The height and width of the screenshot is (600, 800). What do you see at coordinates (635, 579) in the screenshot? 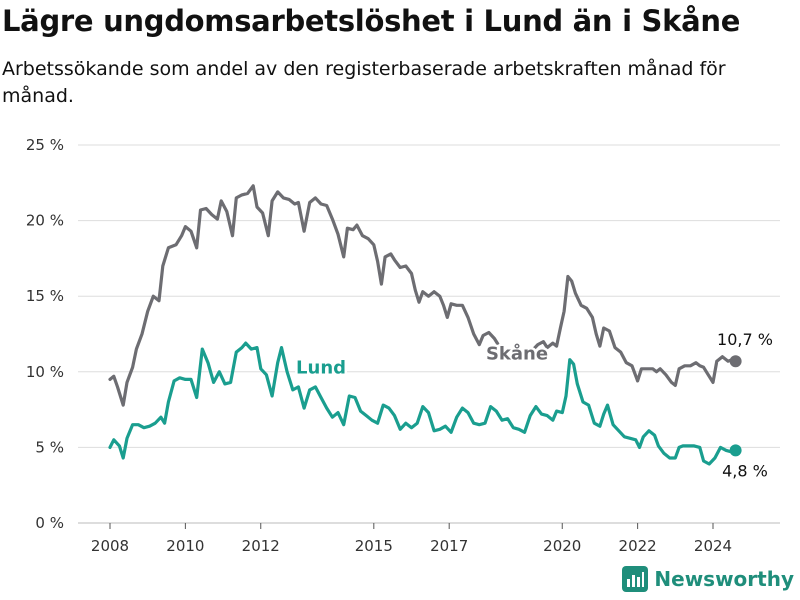
I see `newsworthy-logo-icon` at bounding box center [635, 579].